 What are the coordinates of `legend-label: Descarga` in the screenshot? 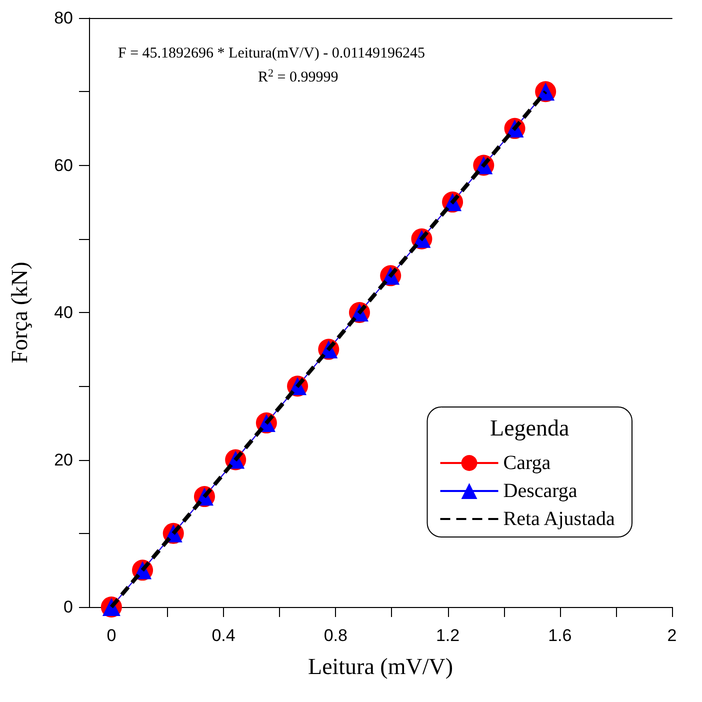 It's located at (540, 491).